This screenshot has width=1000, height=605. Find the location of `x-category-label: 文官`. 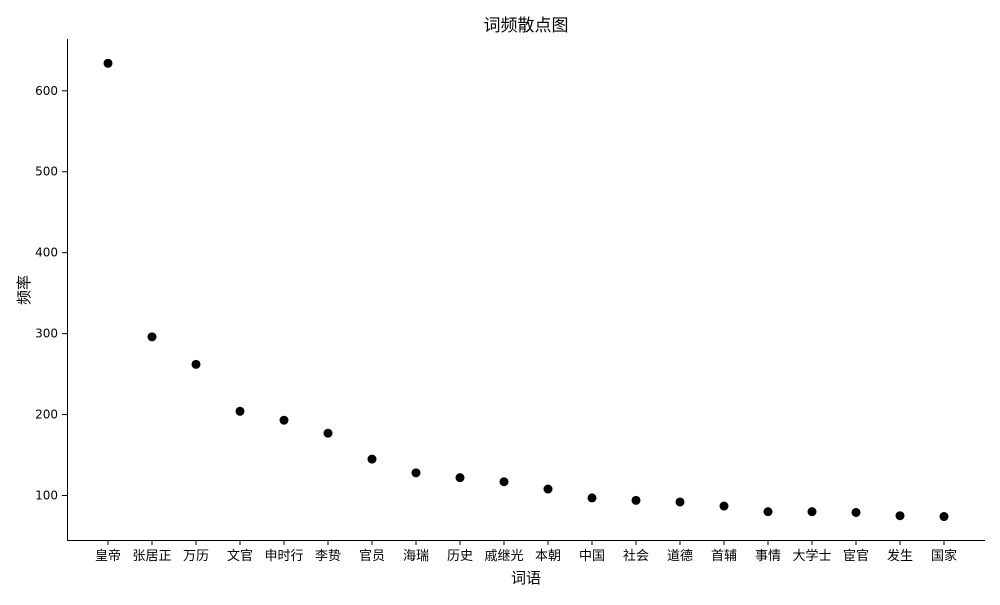

x-category-label: 文官 is located at coordinates (240, 556).